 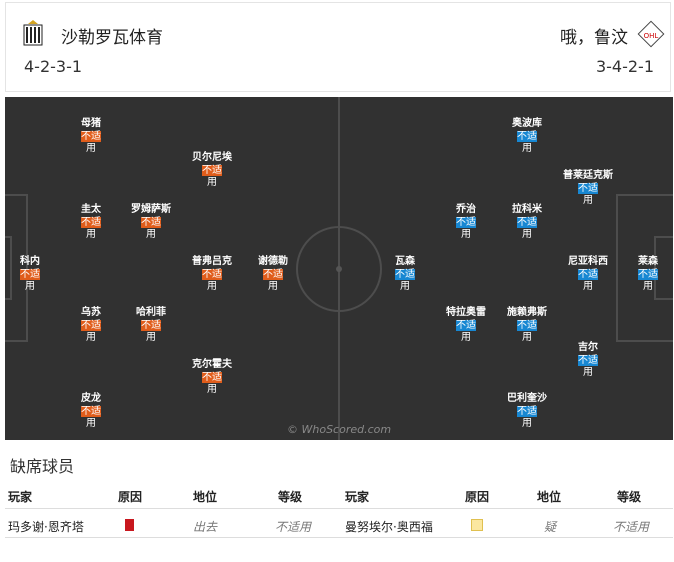 I want to click on player-name: 特拉奥雷, so click(x=466, y=312).